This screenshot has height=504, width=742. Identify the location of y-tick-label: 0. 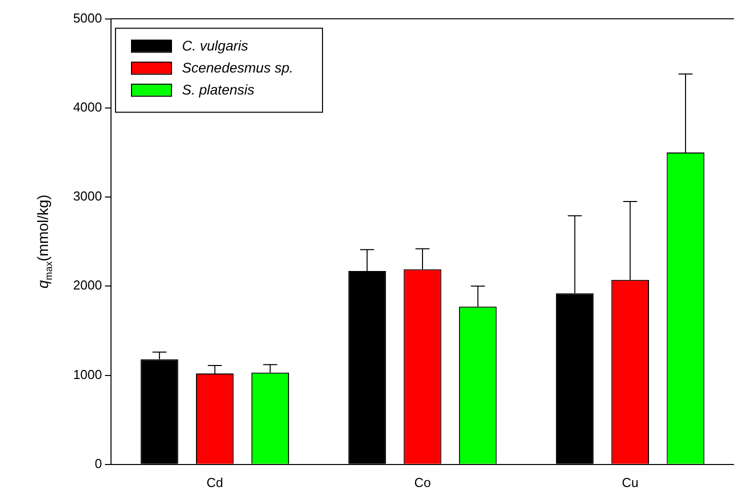
(98, 463).